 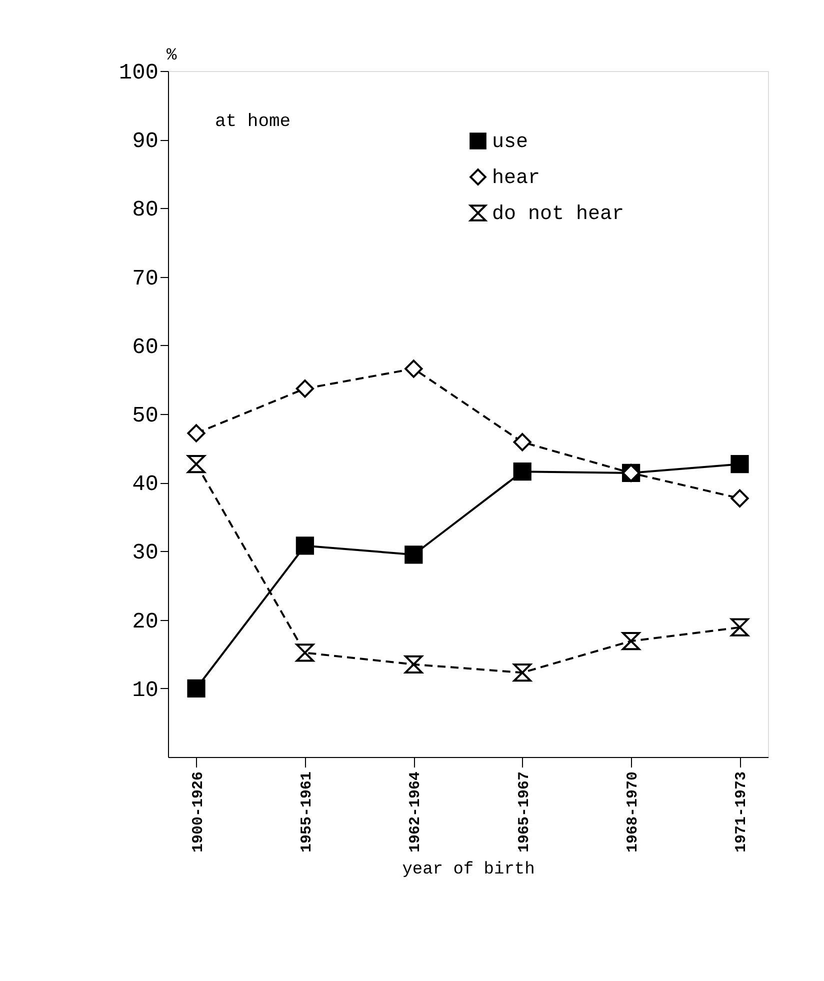 What do you see at coordinates (145, 210) in the screenshot?
I see `y-tick-label: 80` at bounding box center [145, 210].